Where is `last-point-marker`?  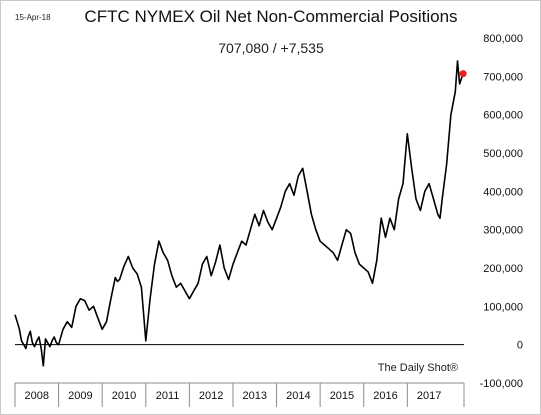 last-point-marker is located at coordinates (463, 74).